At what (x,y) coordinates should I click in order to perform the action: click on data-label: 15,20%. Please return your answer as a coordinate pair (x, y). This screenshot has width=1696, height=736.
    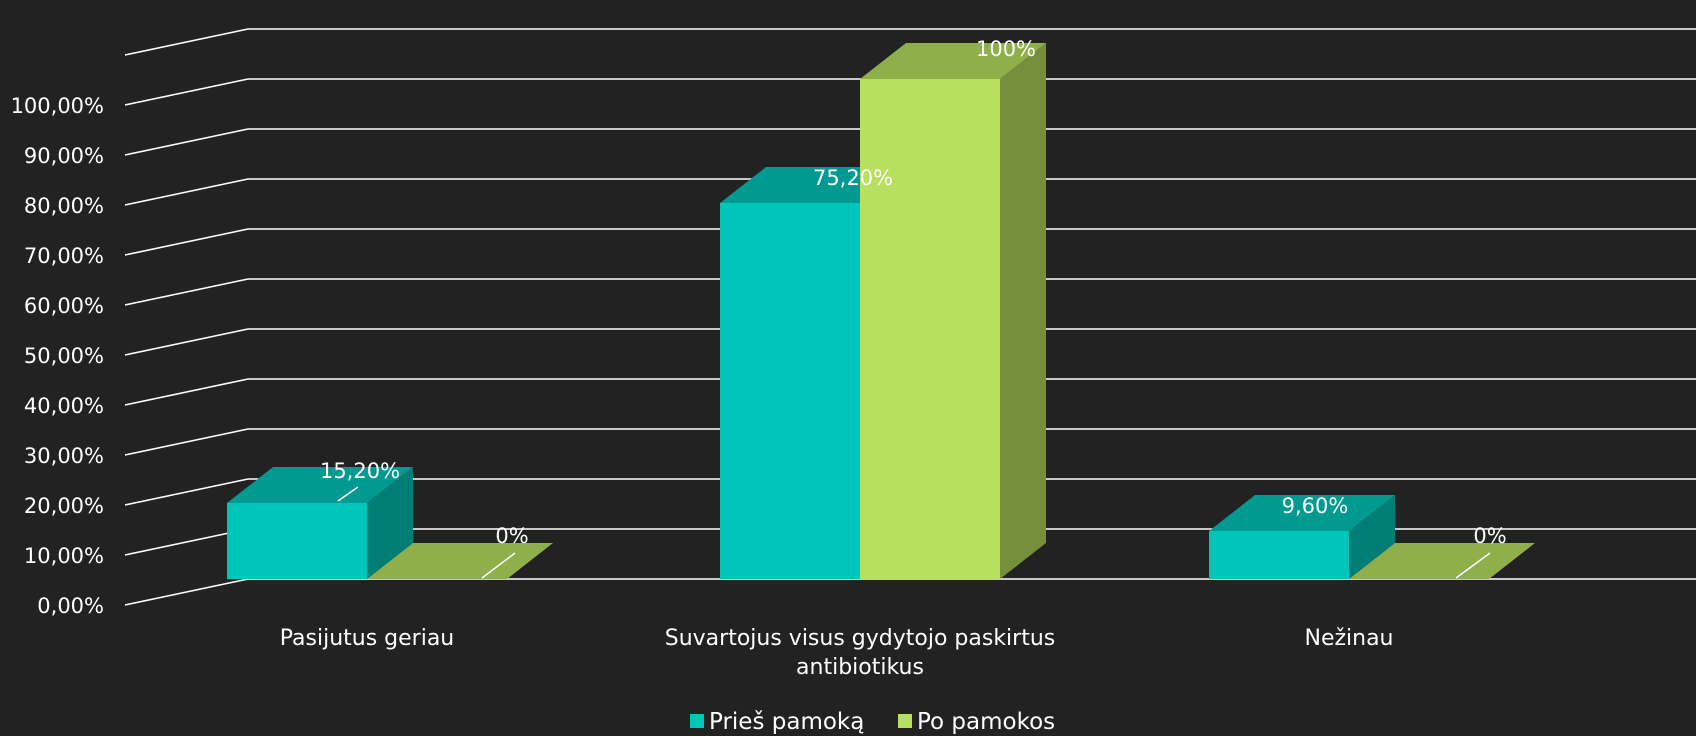
    Looking at the image, I should click on (360, 471).